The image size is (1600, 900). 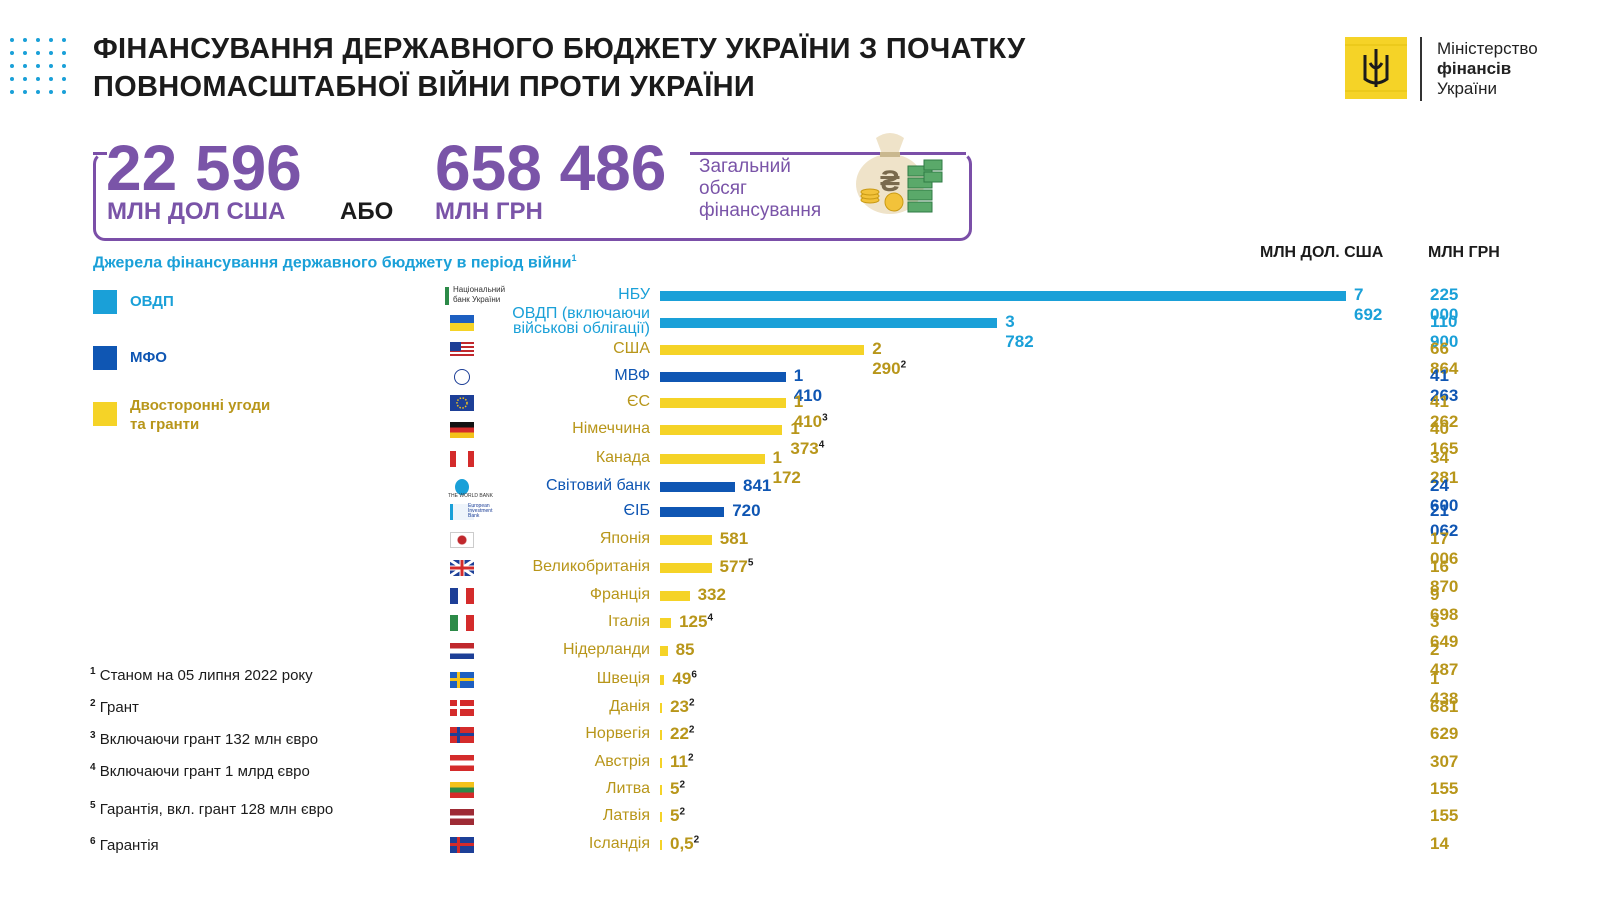 What do you see at coordinates (462, 735) in the screenshot?
I see `norway-flag` at bounding box center [462, 735].